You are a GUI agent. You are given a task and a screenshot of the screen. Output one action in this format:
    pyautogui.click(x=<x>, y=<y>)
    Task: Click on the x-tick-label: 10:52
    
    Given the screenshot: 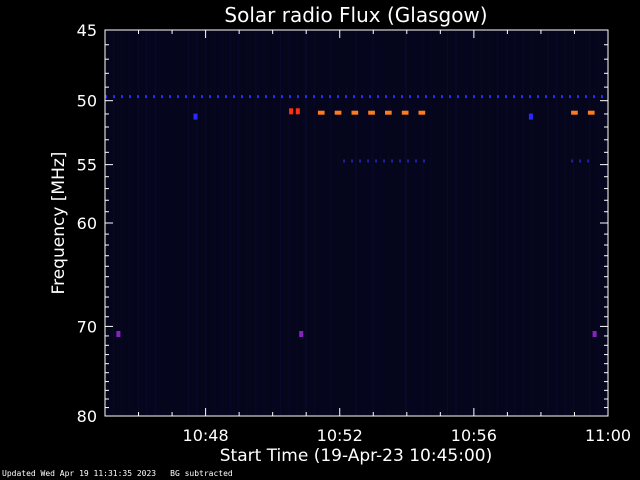 What is the action you would take?
    pyautogui.click(x=340, y=435)
    